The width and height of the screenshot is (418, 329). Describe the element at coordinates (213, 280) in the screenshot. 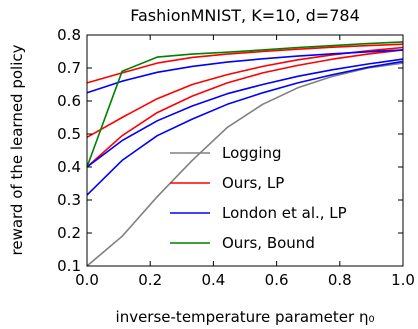

I see `x-tick-label: 0.4` at that location.